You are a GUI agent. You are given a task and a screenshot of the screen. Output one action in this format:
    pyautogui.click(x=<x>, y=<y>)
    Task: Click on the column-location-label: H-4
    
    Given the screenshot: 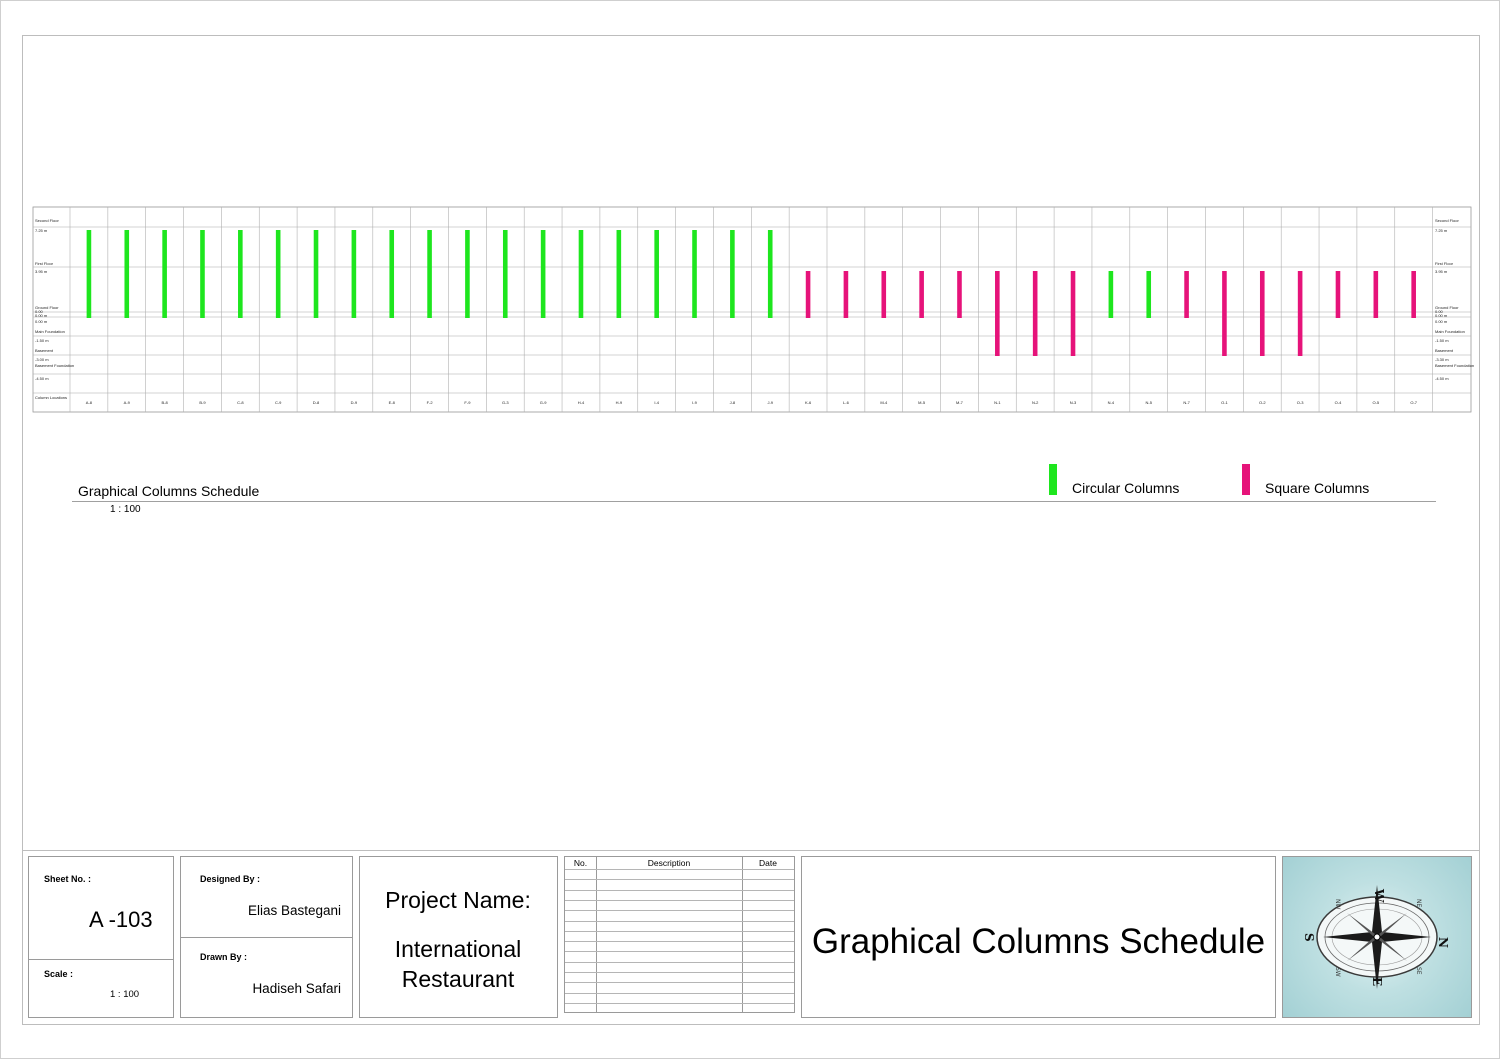 What is the action you would take?
    pyautogui.click(x=581, y=402)
    